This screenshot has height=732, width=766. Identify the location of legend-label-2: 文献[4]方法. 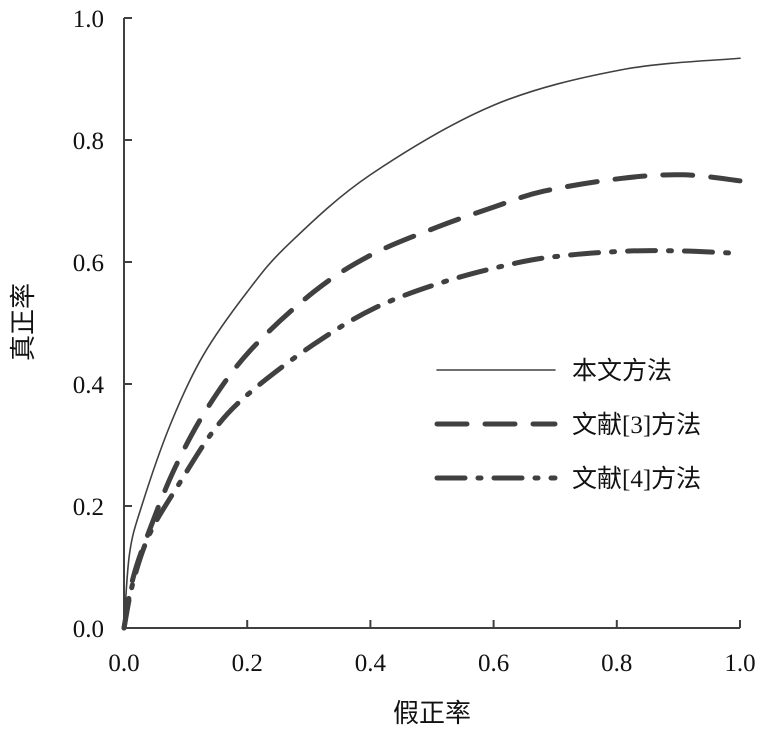
(636, 479).